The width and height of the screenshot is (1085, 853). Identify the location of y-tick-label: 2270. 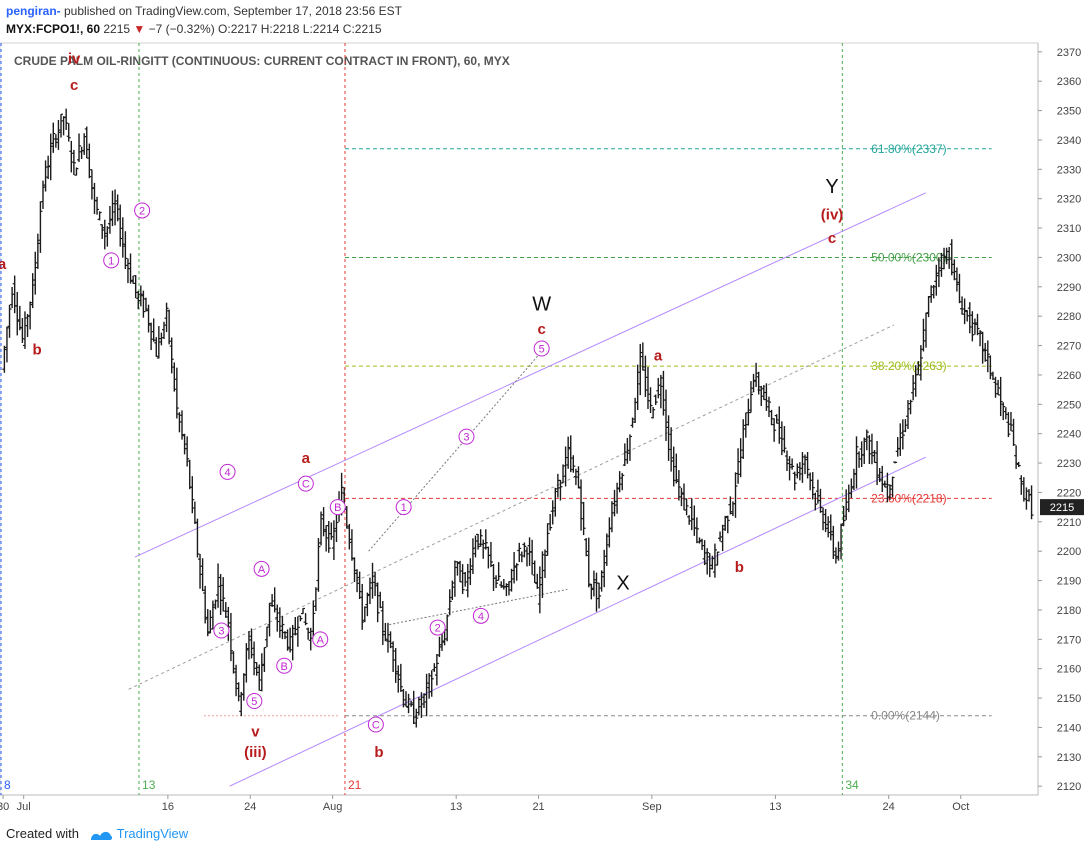
(1069, 347).